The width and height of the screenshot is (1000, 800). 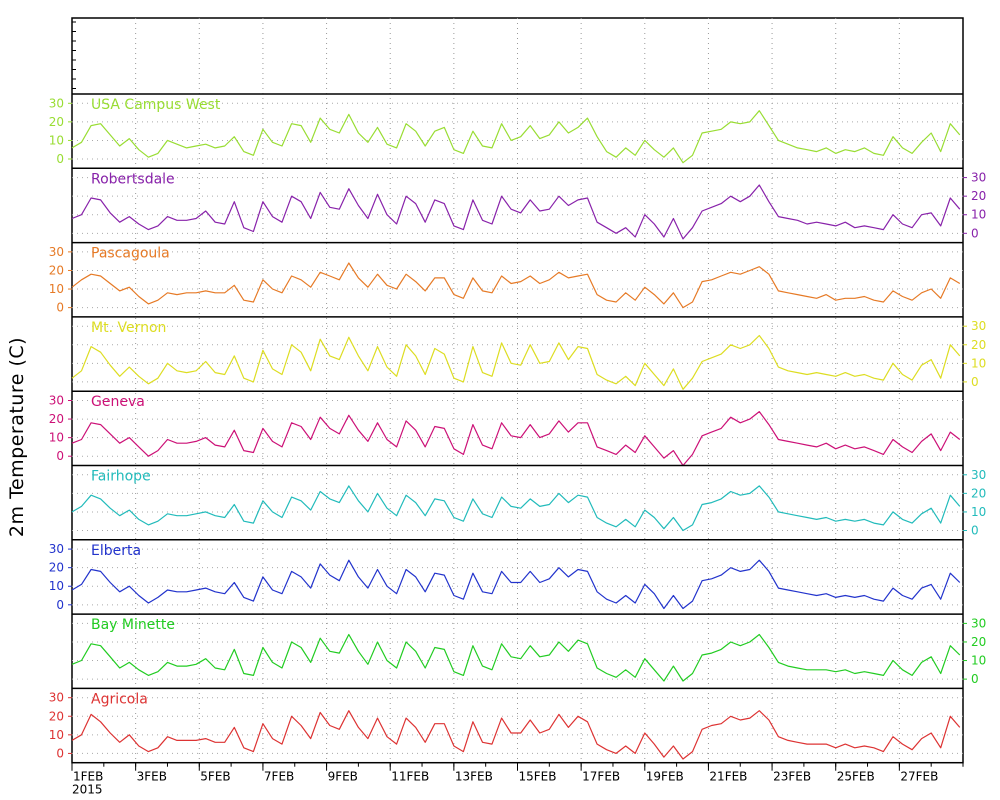 I want to click on x-tick-label: 11FEB, so click(x=410, y=777).